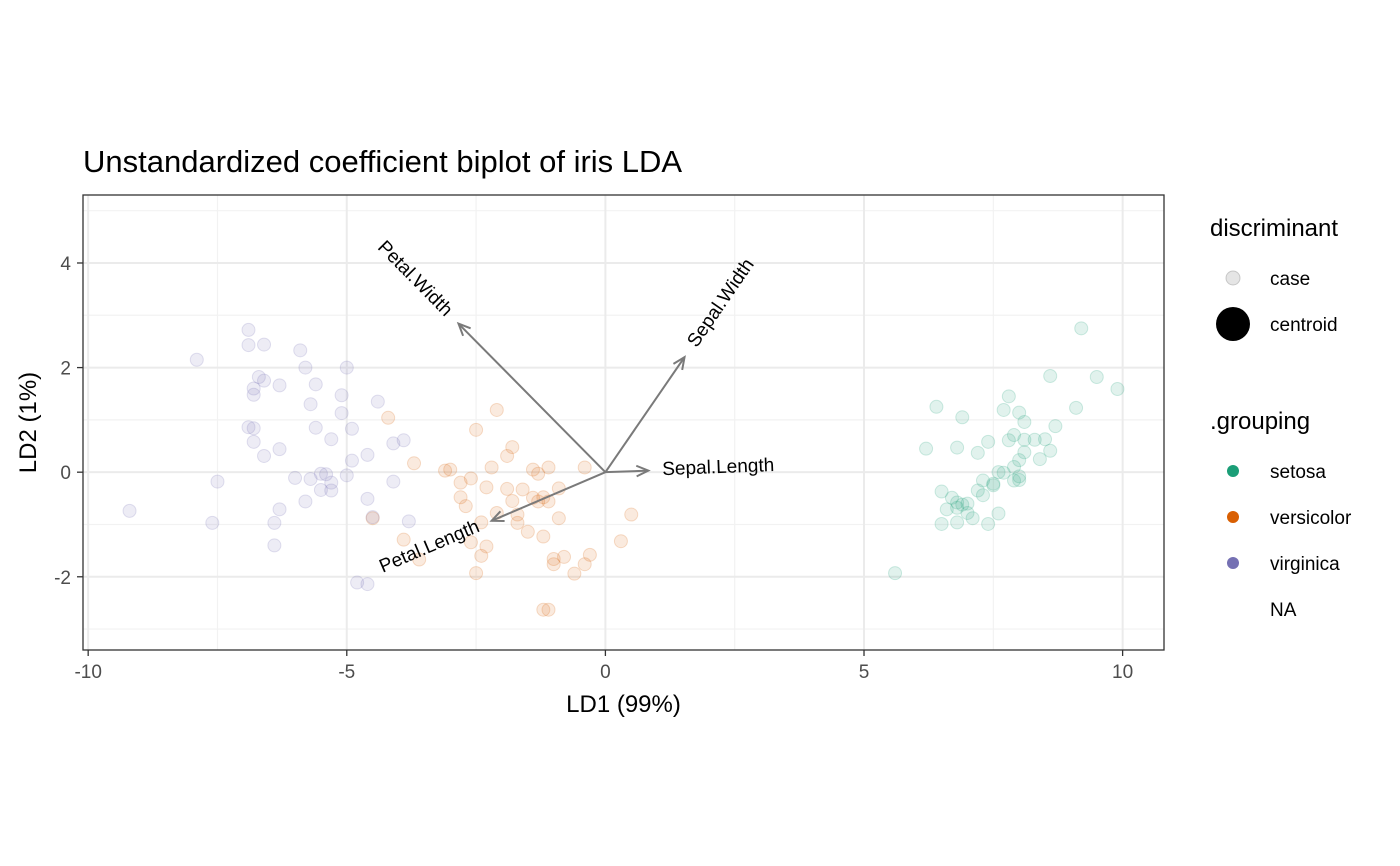 This screenshot has width=1400, height=866. Describe the element at coordinates (1298, 472) in the screenshot. I see `legend-label-setosa: setosa` at that location.